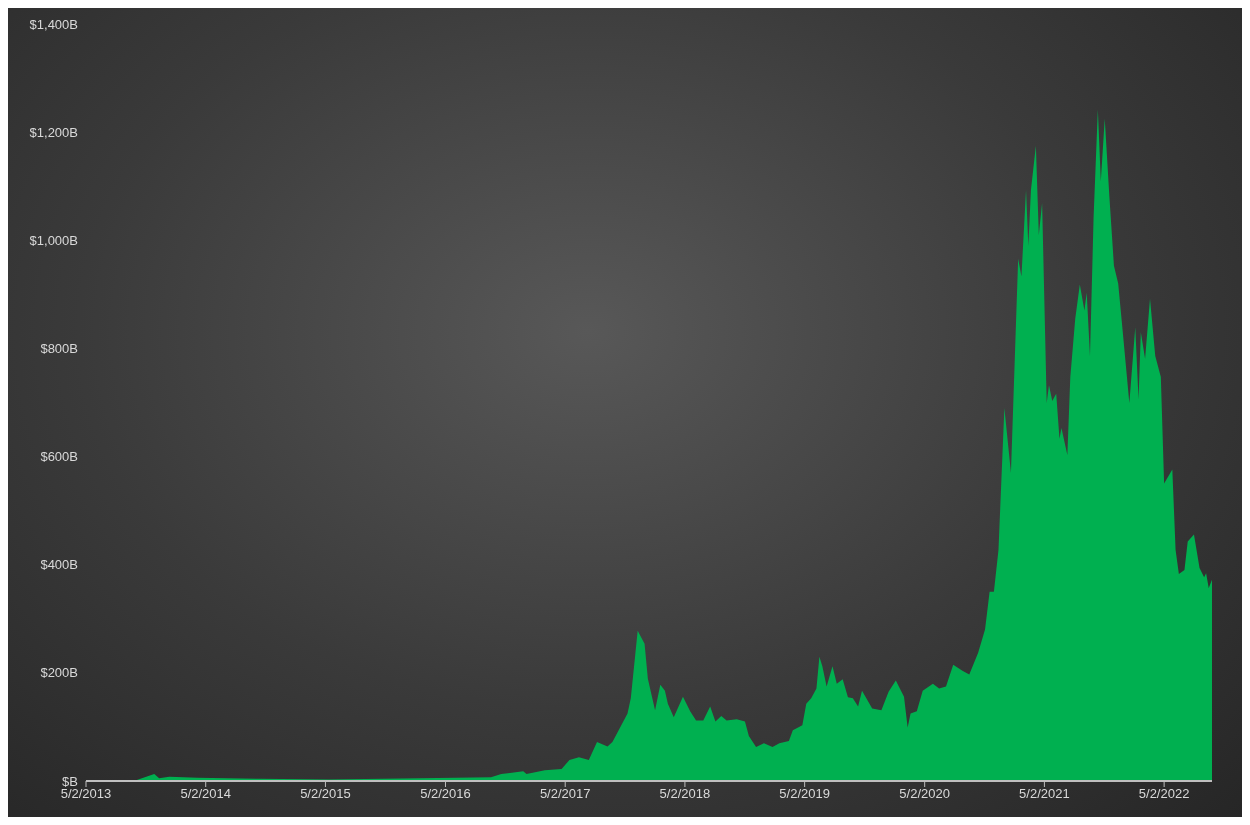 Image resolution: width=1250 pixels, height=825 pixels. Describe the element at coordinates (59, 673) in the screenshot. I see `y-tick-label: $200B` at that location.